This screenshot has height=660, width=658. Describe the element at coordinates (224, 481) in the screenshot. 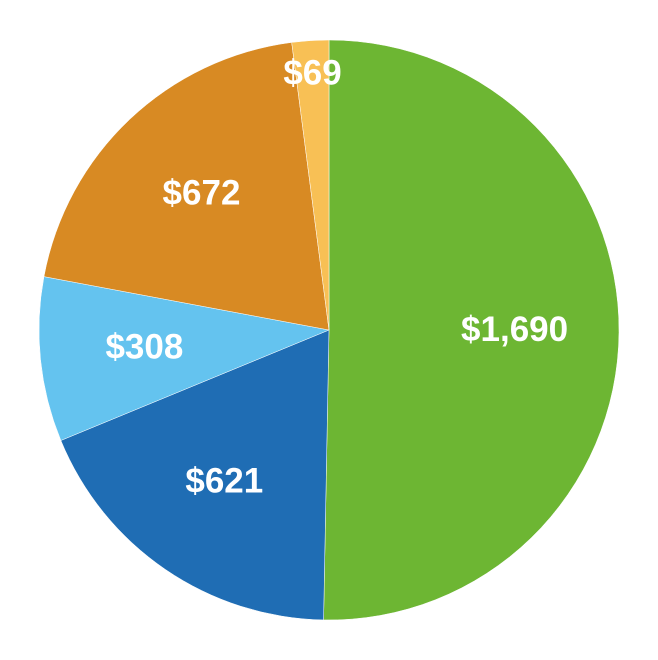

I see `slice-label: $621` at that location.